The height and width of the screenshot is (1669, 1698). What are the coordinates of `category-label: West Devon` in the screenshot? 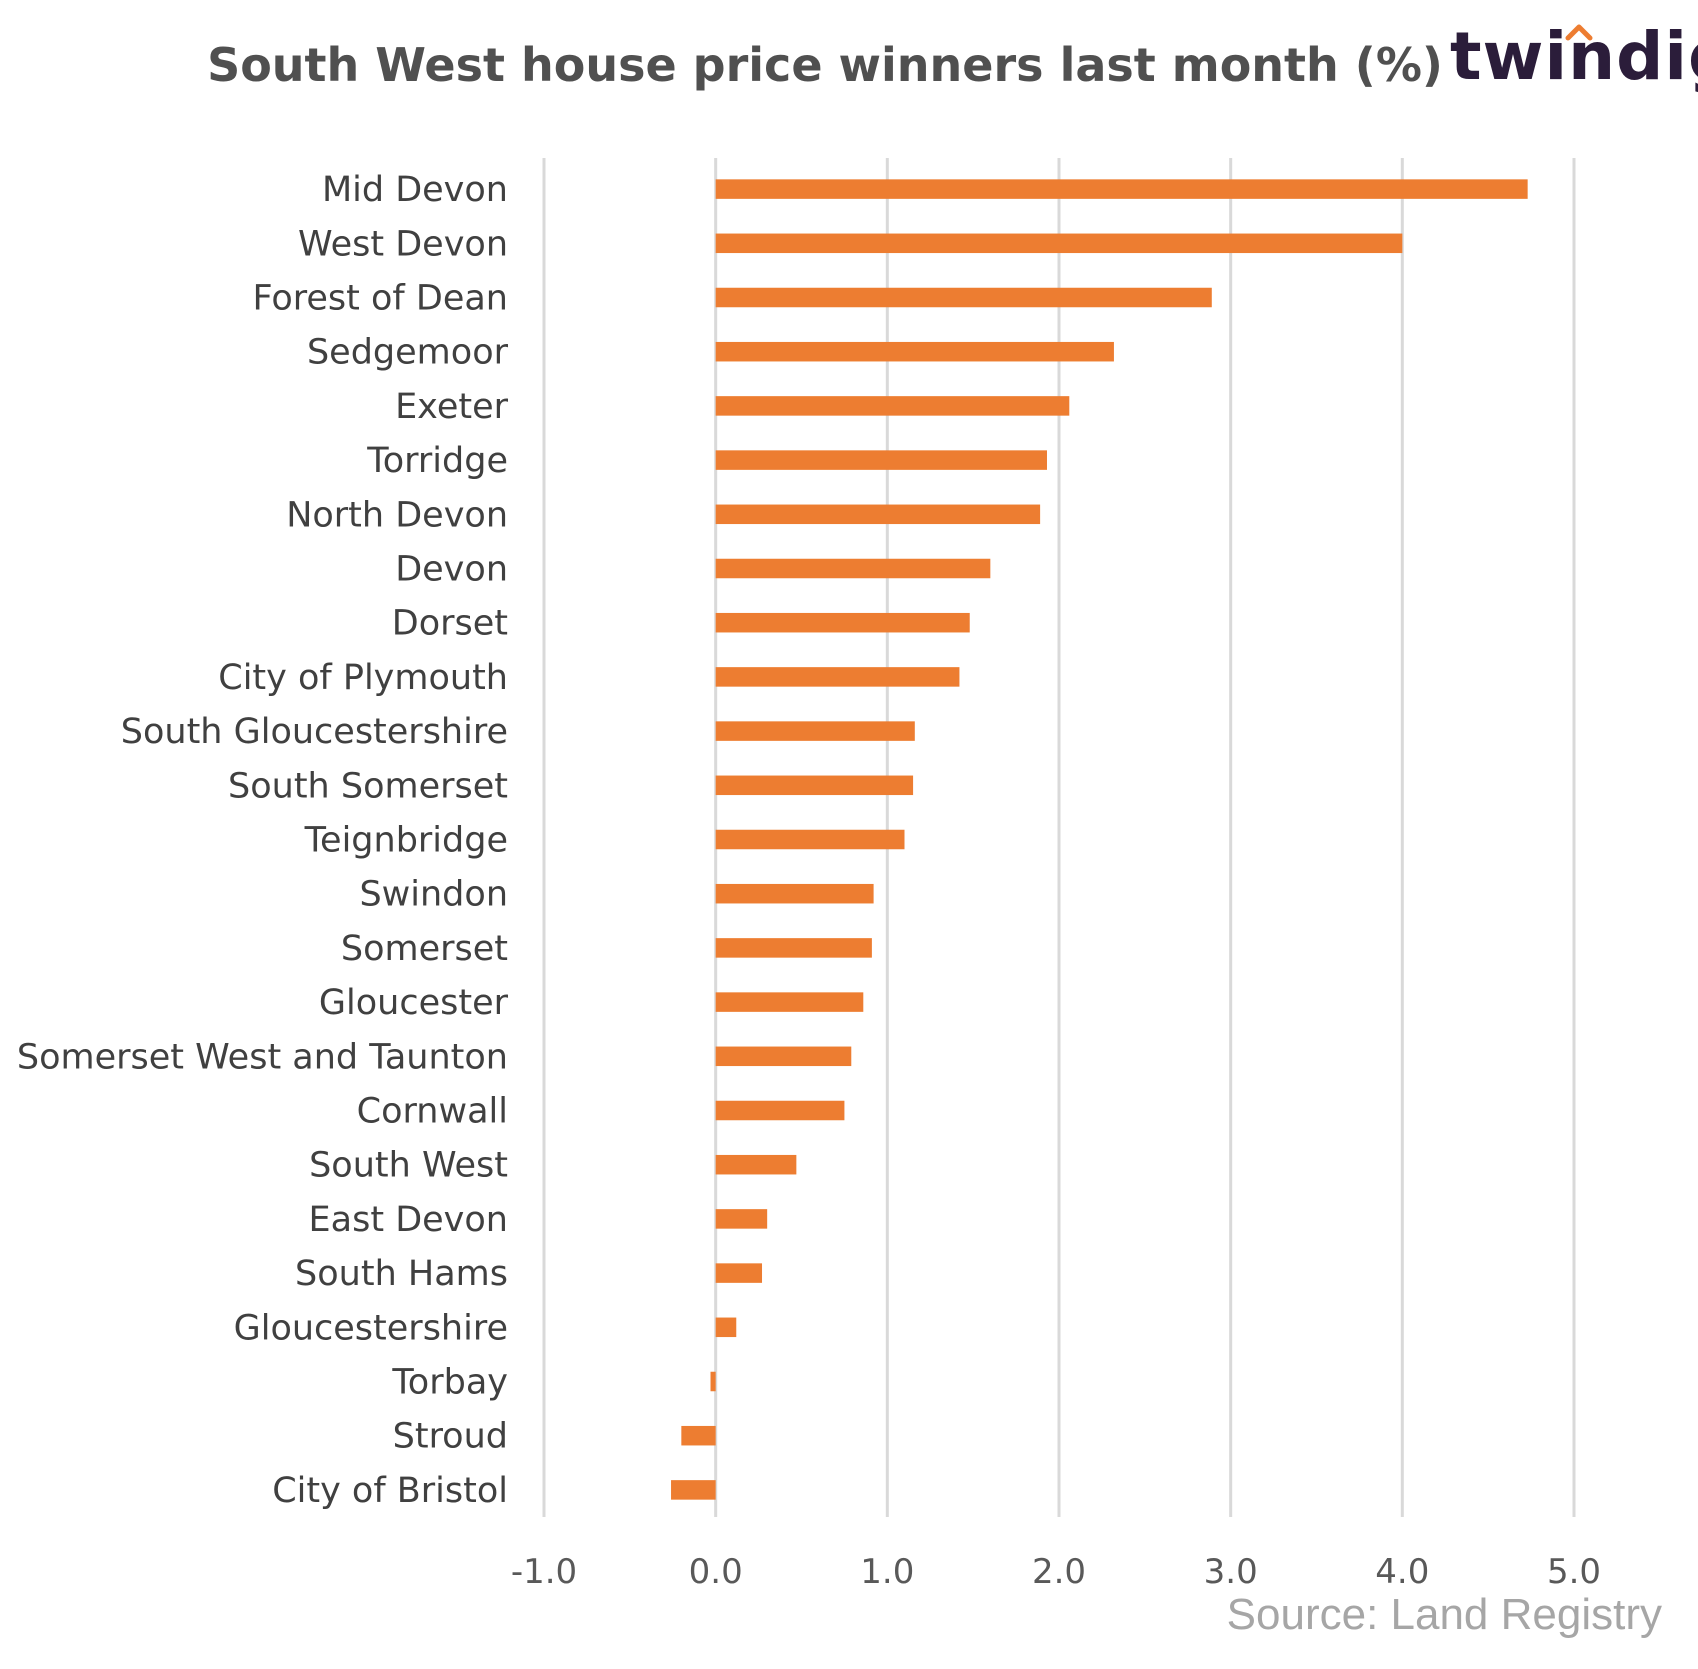 It's located at (403, 244).